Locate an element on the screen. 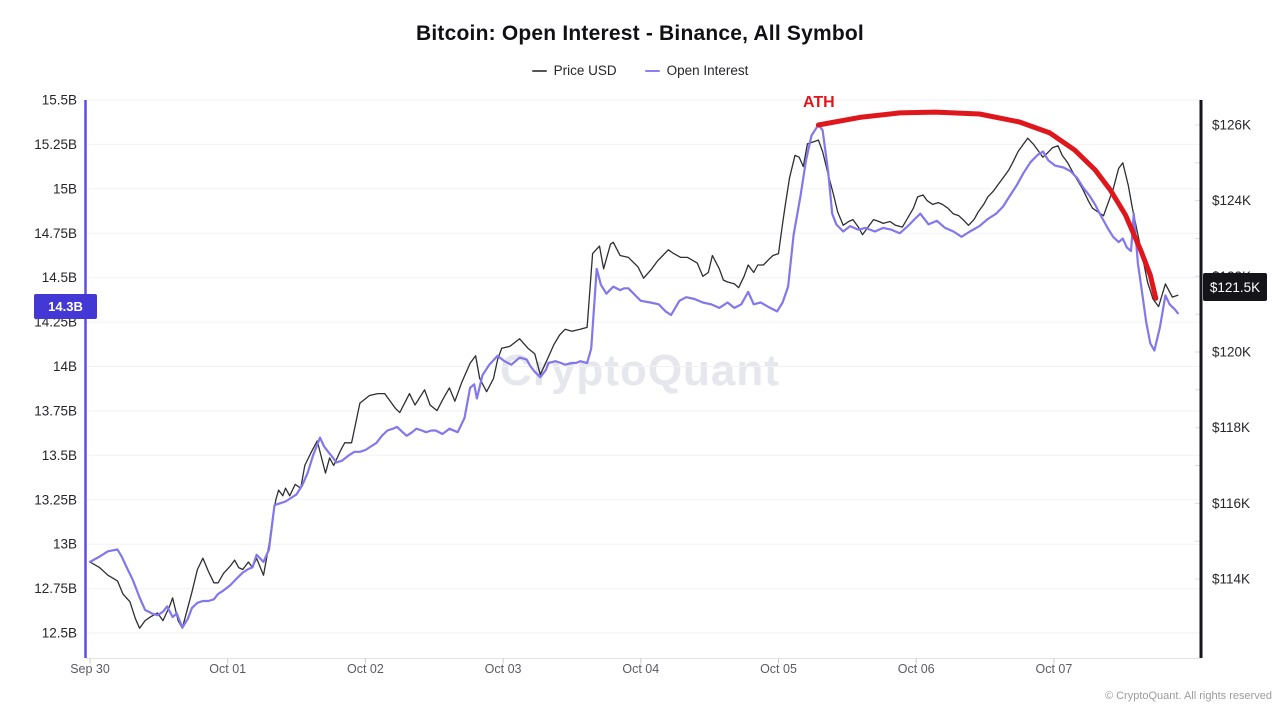 The image size is (1280, 720). y-left-tick-label: 15B is located at coordinates (65, 188).